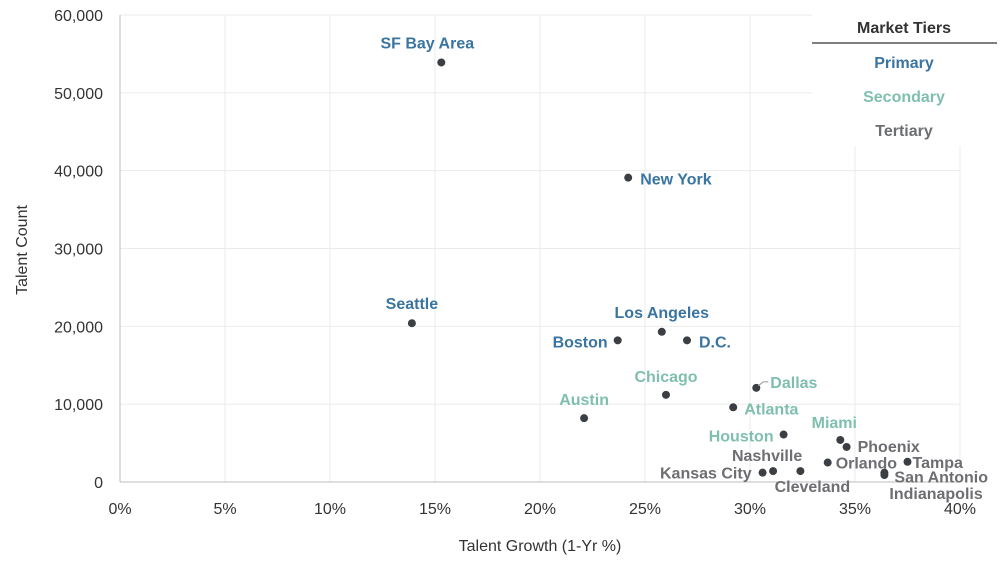 This screenshot has height=562, width=1000. What do you see at coordinates (834, 423) in the screenshot?
I see `label-miami: Miami` at bounding box center [834, 423].